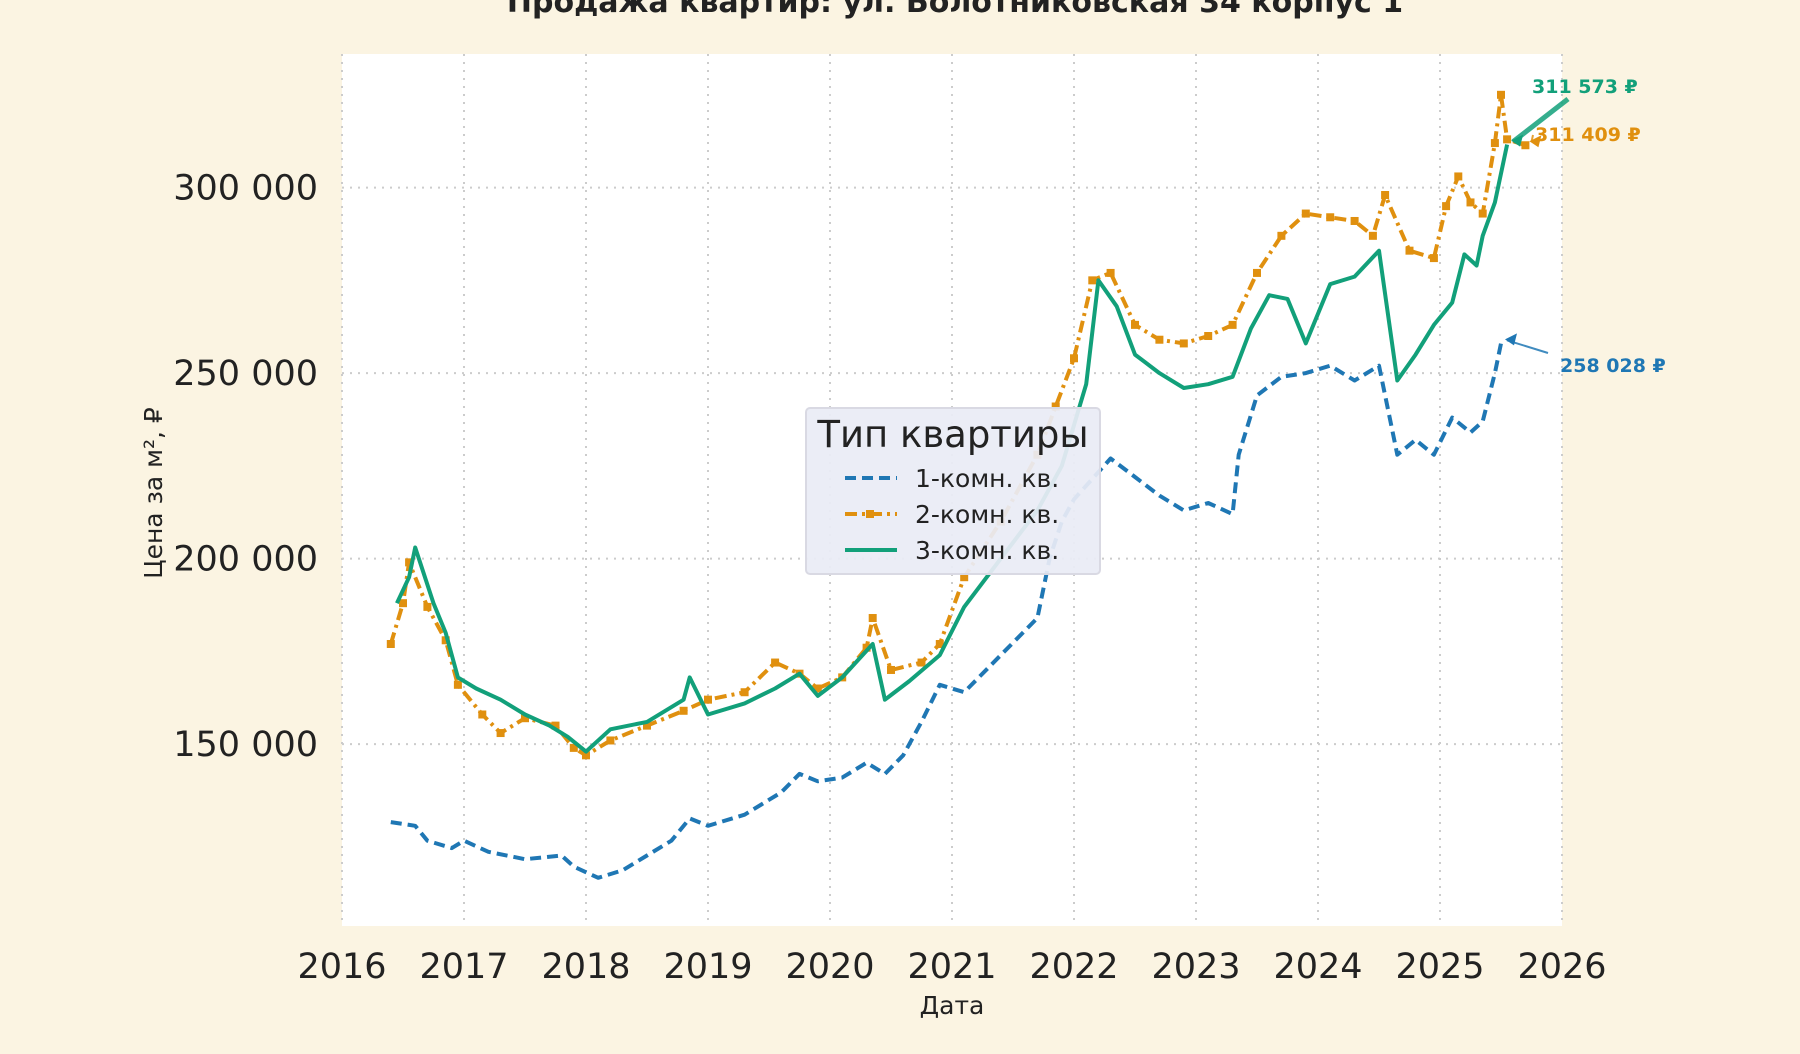  Describe the element at coordinates (245, 560) in the screenshot. I see `y-tick-label: 200 000` at that location.